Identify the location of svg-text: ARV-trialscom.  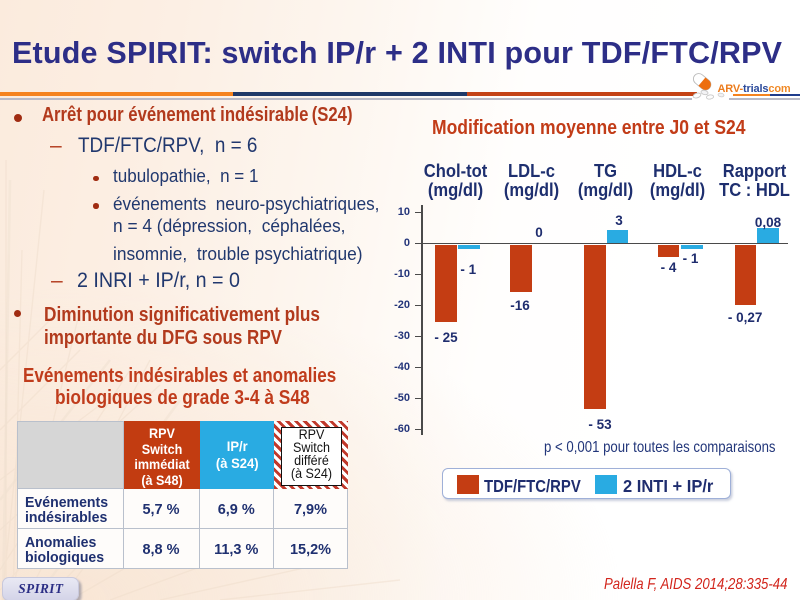
(754, 89).